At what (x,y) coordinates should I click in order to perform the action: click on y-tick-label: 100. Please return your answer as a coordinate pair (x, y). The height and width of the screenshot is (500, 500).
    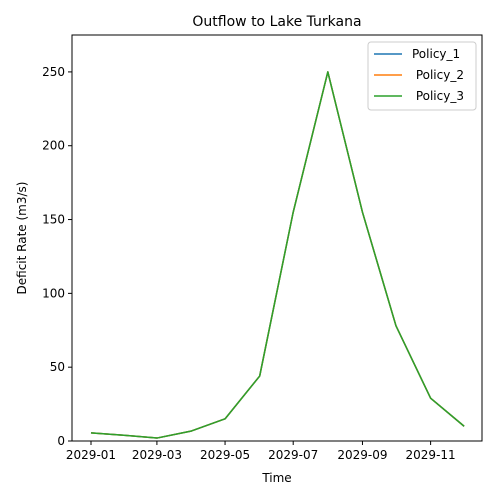
    Looking at the image, I should click on (53, 293).